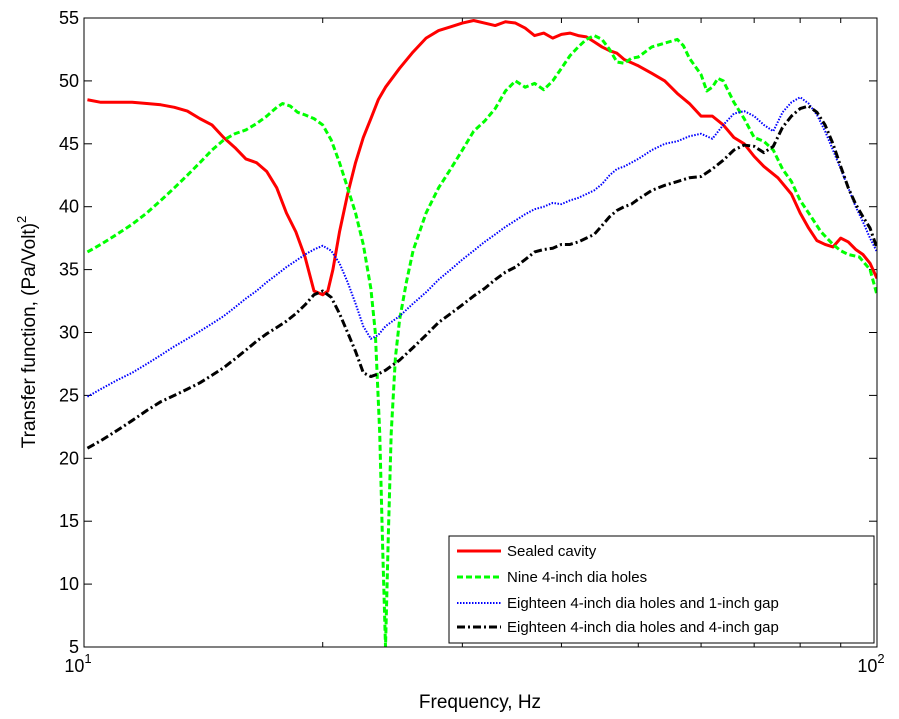 The width and height of the screenshot is (899, 719). What do you see at coordinates (74, 666) in the screenshot?
I see `x-tick-label-base-0: 10` at bounding box center [74, 666].